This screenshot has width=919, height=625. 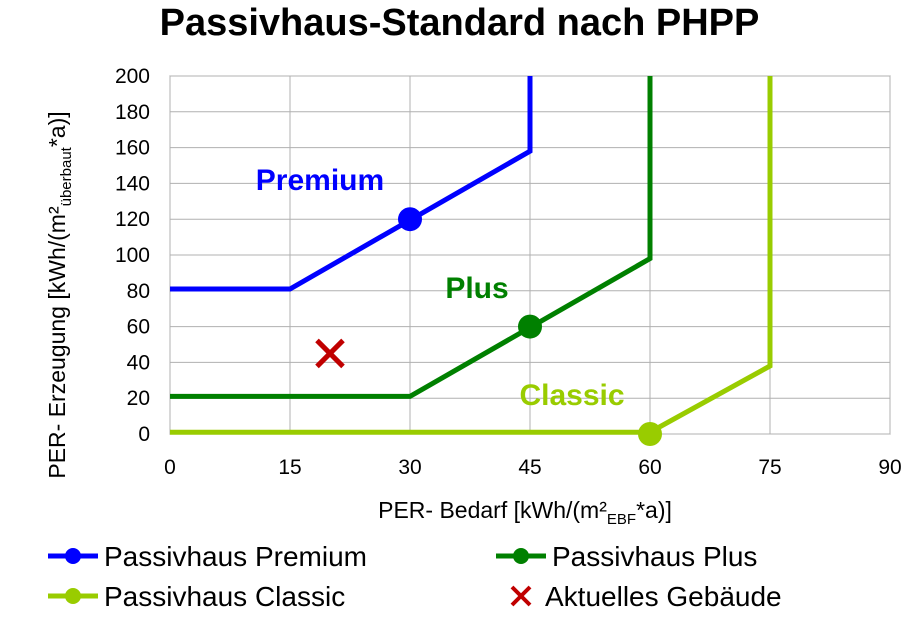 I want to click on y-tick-label: 140, so click(x=132, y=183).